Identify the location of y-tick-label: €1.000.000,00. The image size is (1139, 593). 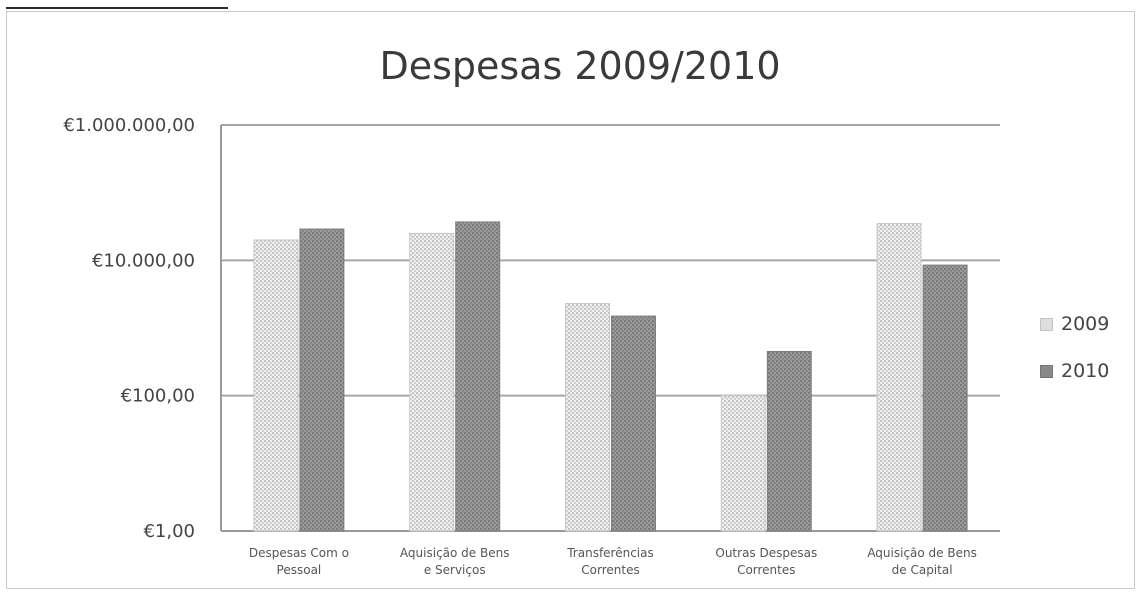
(129, 125).